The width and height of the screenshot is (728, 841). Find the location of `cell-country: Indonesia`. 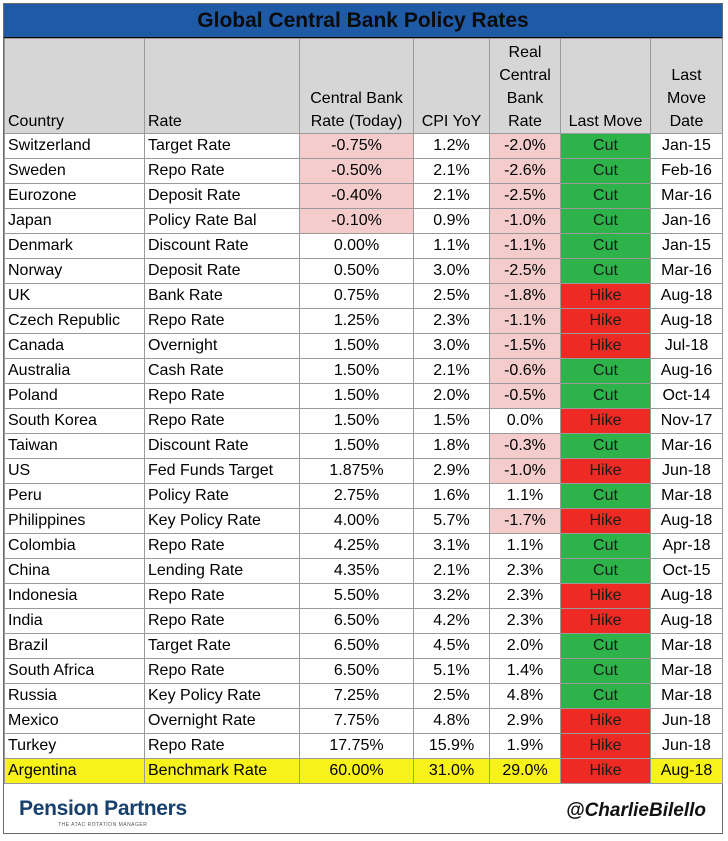

cell-country: Indonesia is located at coordinates (74, 596).